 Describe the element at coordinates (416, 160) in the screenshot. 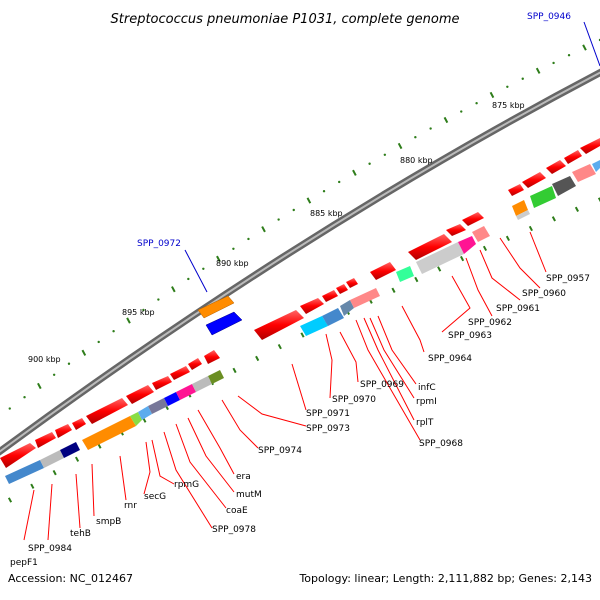

I see `scale-label-880: 880 kbp` at that location.